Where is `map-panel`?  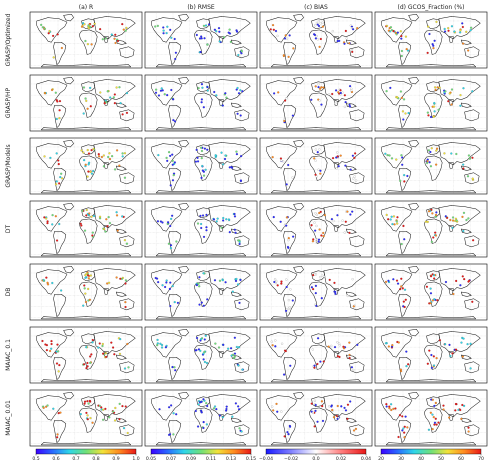 map-panel is located at coordinates (201, 229).